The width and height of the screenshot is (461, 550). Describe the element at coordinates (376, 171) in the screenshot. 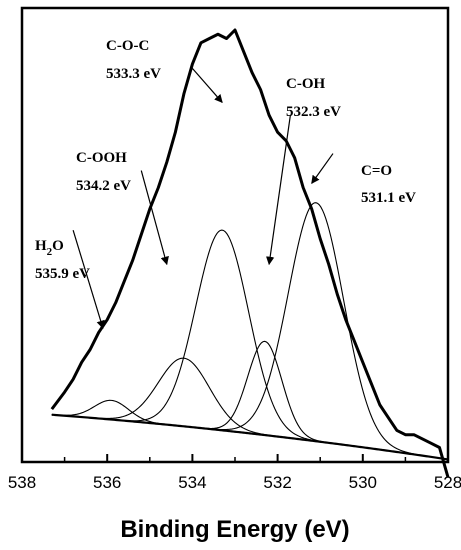

I see `annotation-co-name: C=O` at that location.